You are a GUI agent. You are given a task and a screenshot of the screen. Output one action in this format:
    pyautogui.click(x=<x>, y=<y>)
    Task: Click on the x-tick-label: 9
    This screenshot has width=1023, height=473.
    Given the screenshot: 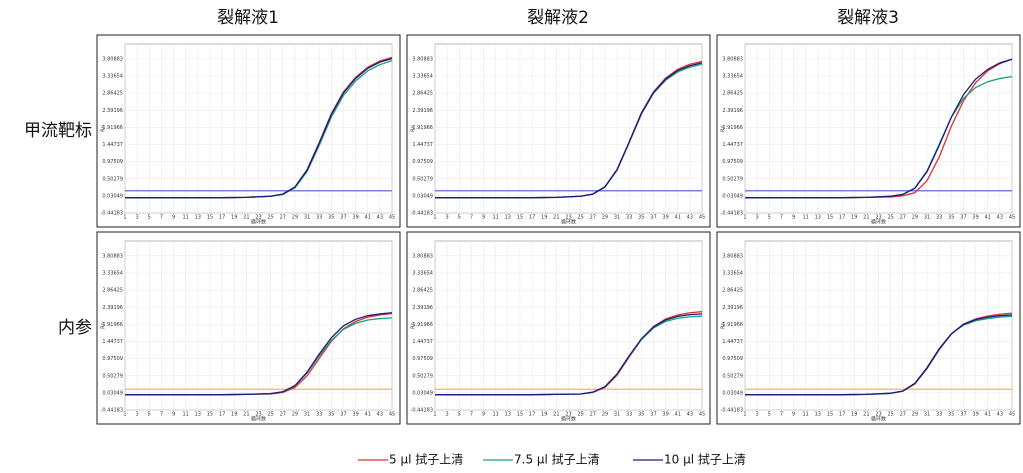 What is the action you would take?
    pyautogui.click(x=483, y=415)
    